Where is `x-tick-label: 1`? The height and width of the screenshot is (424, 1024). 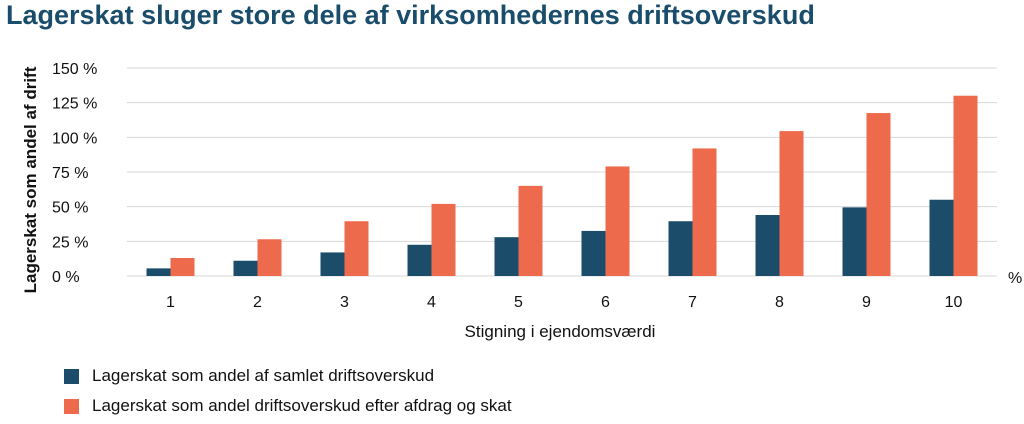
x-tick-label: 1 is located at coordinates (170, 302).